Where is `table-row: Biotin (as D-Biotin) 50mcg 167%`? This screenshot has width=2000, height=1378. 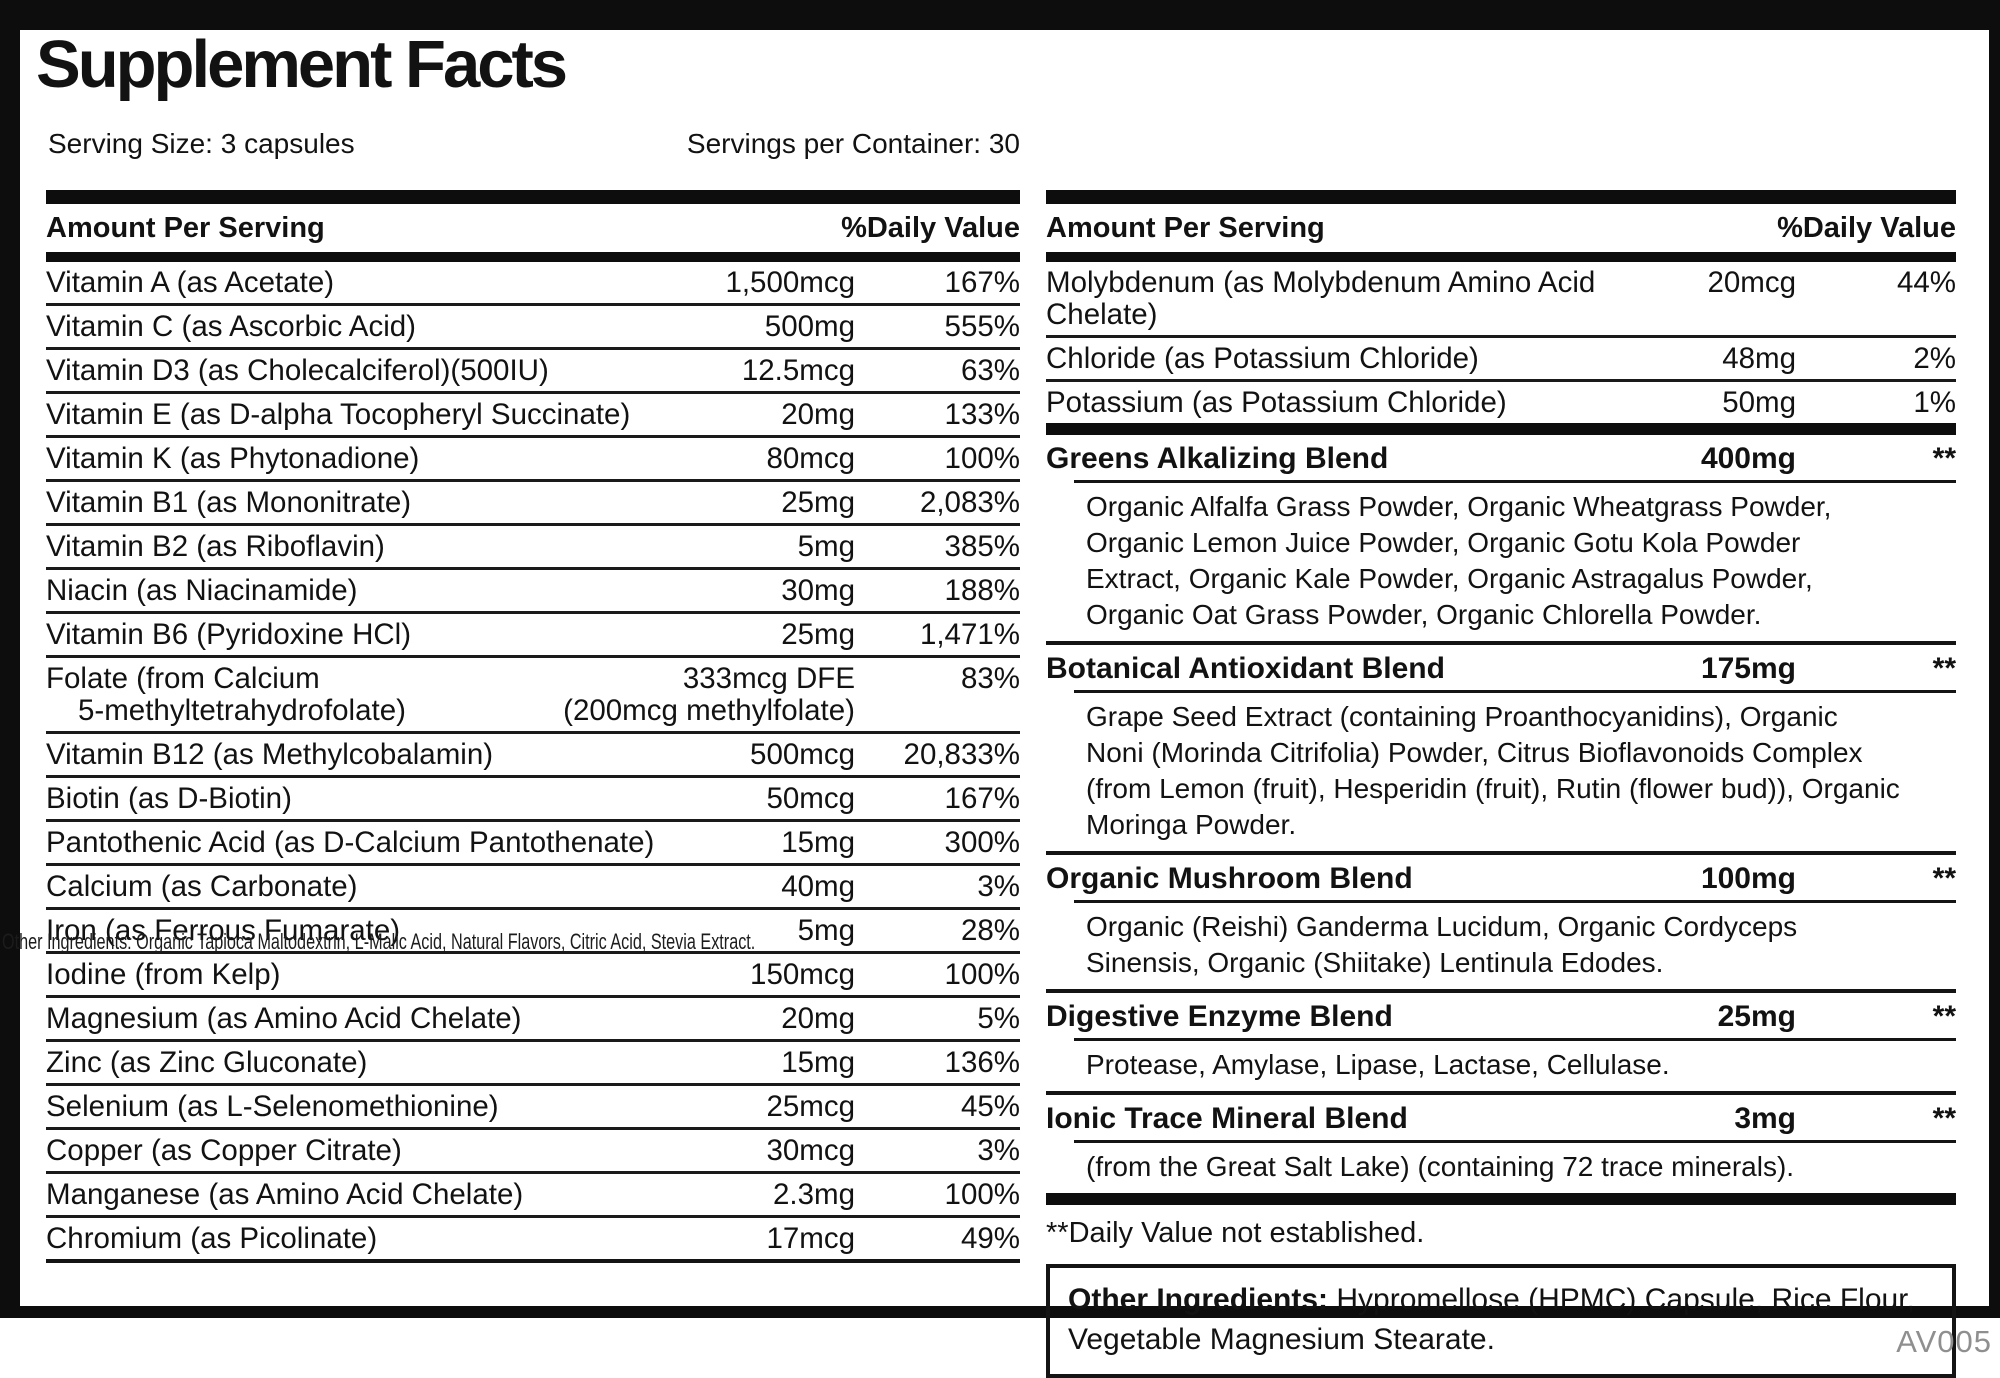
table-row: Biotin (as D-Biotin) 50mcg 167% is located at coordinates (533, 800).